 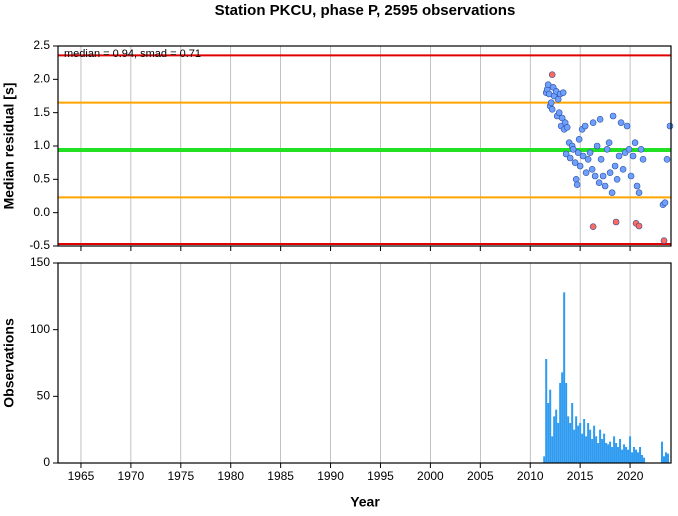 What do you see at coordinates (430, 476) in the screenshot?
I see `x-tick-label: 2000` at bounding box center [430, 476].